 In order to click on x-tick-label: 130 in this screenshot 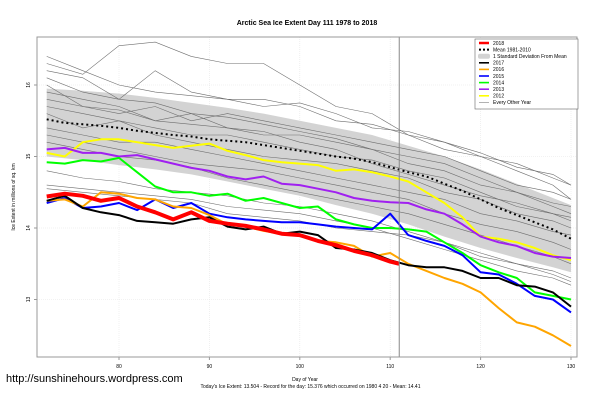, I will do `click(571, 367)`.